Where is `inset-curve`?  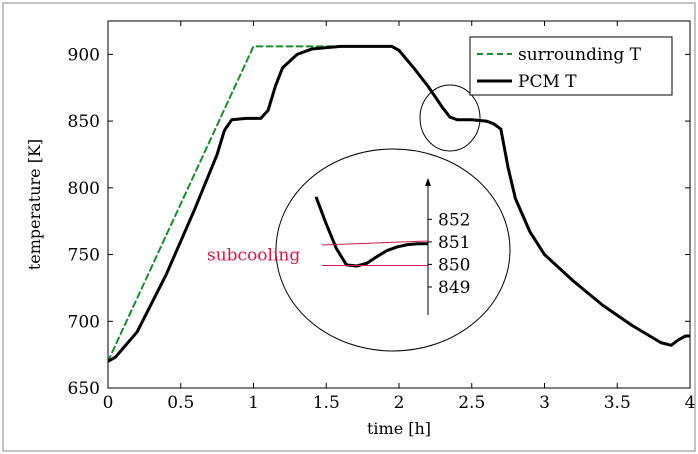
inset-curve is located at coordinates (371, 232).